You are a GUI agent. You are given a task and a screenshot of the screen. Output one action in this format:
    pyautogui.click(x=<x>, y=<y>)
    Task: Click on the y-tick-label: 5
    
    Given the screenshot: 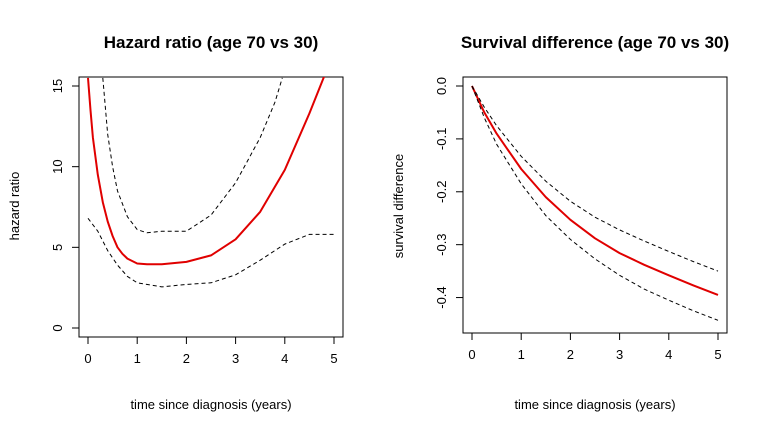 What is the action you would take?
    pyautogui.click(x=57, y=247)
    